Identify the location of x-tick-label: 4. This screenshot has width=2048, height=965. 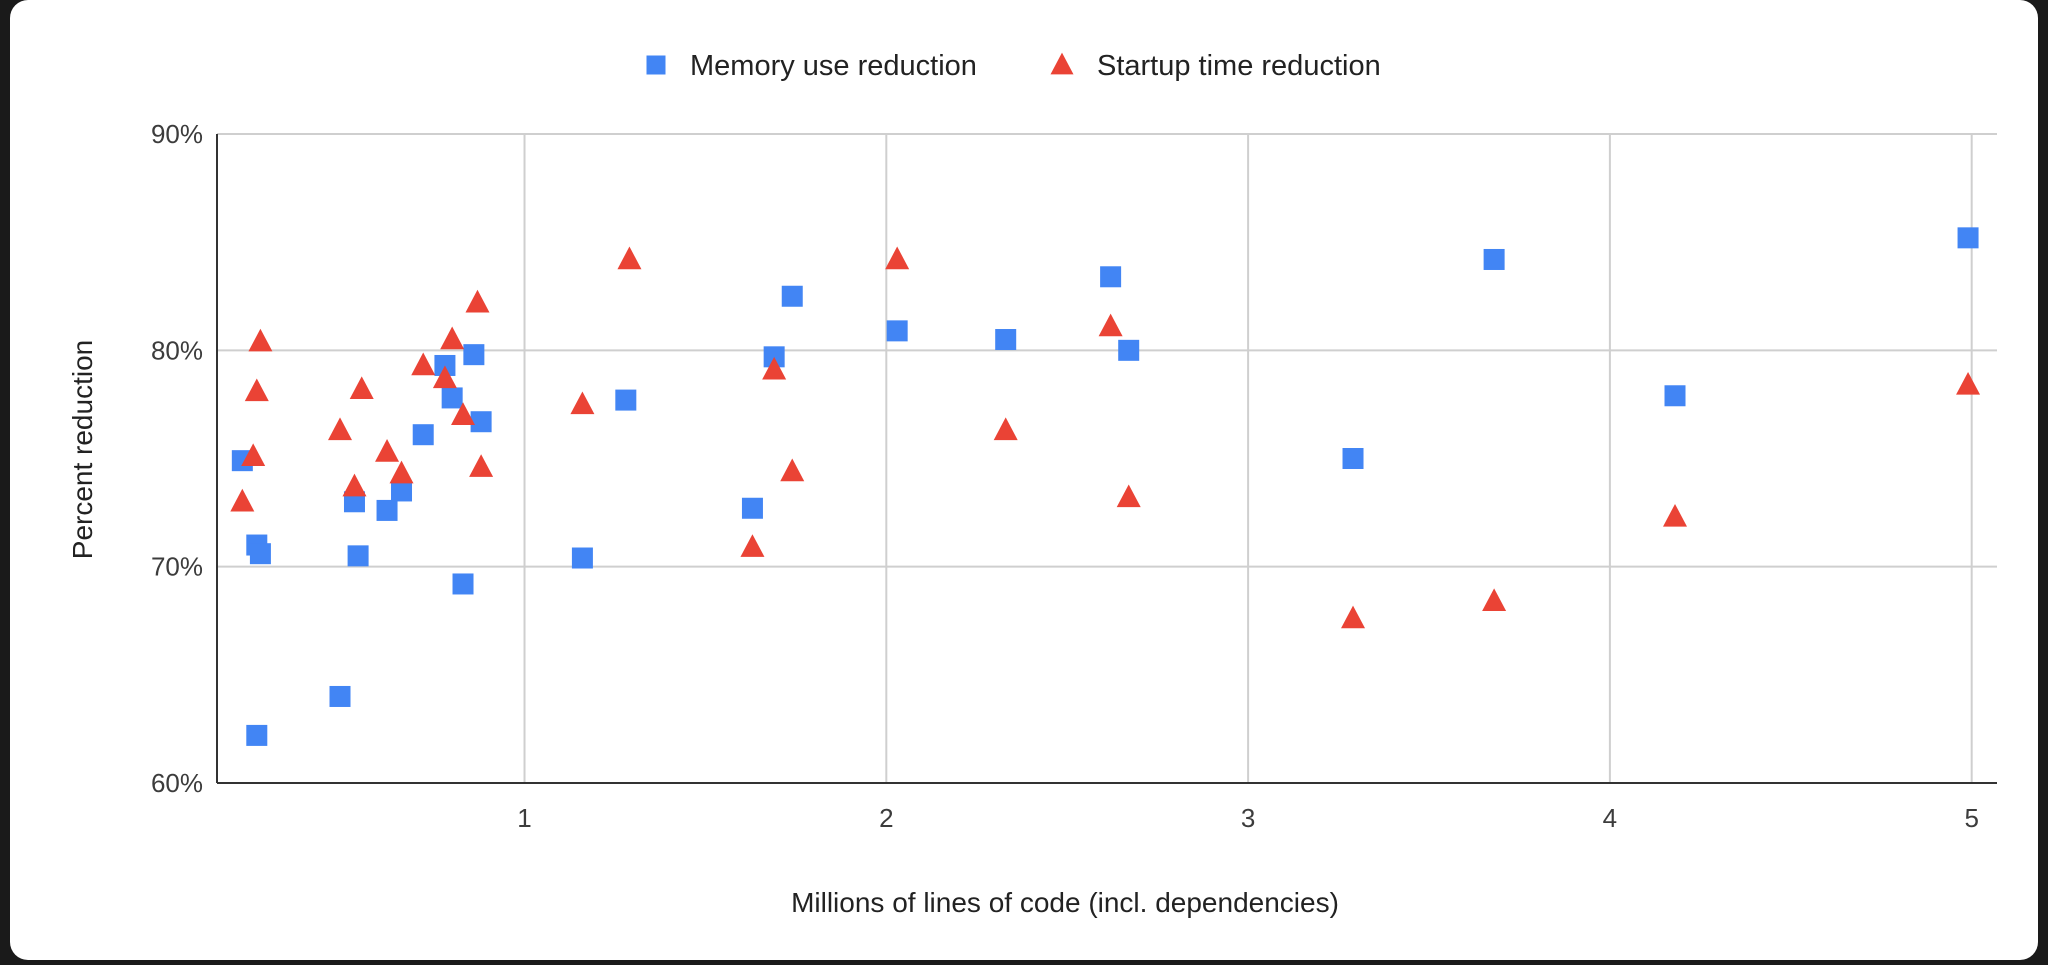
(1610, 818).